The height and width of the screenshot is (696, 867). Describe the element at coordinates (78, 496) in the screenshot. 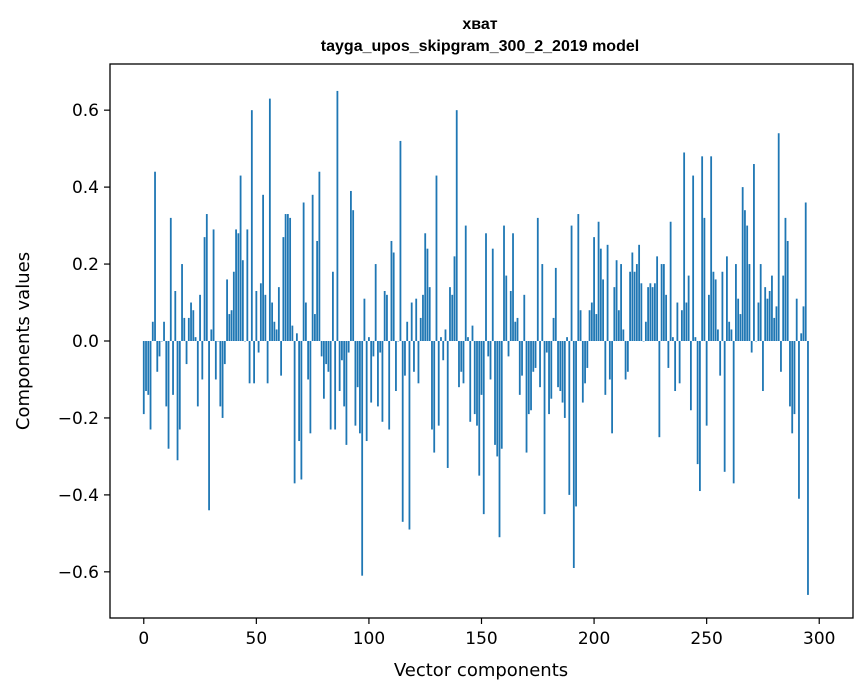

I see `y-tick-label: −0.4` at that location.